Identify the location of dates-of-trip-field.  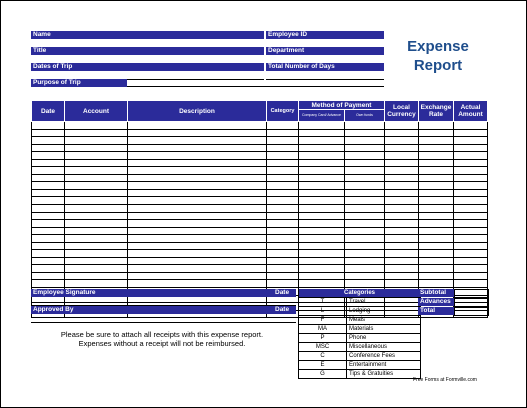
(147, 75).